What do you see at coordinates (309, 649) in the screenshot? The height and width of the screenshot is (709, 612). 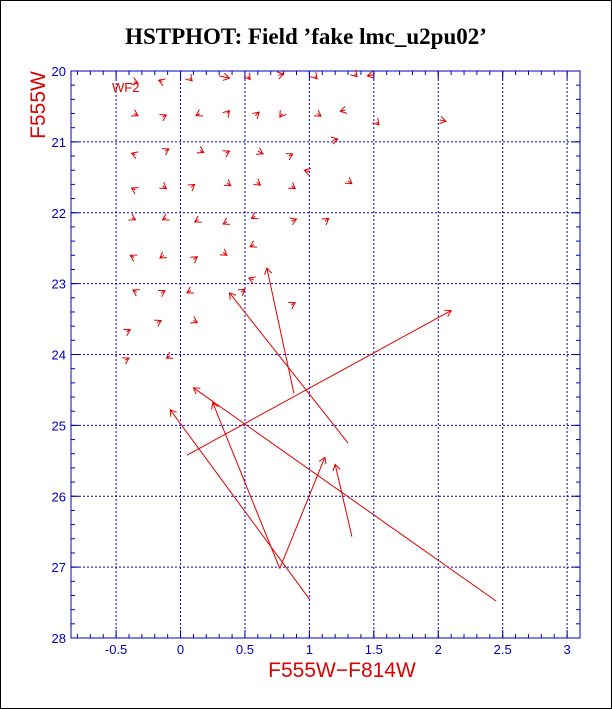 I see `x-tick-label: 1` at bounding box center [309, 649].